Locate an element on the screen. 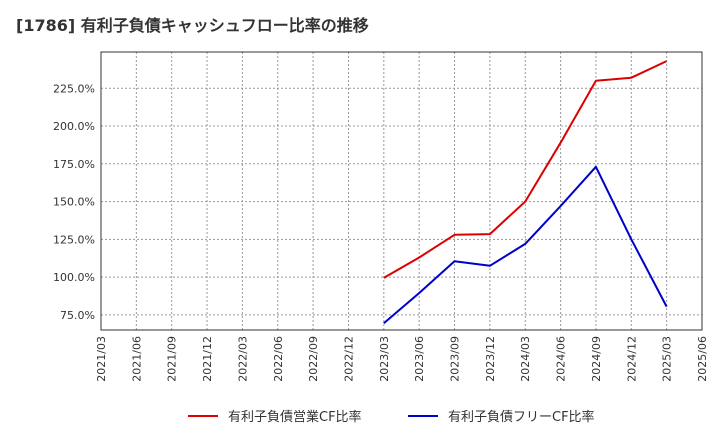 This screenshot has width=720, height=440. x-tick-label: 2024/09 is located at coordinates (596, 359).